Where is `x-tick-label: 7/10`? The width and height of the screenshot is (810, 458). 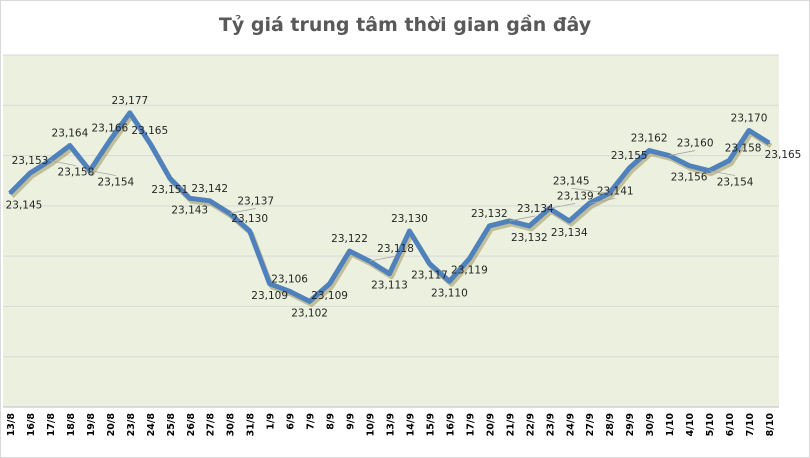 x-tick-label: 7/10 is located at coordinates (750, 425).